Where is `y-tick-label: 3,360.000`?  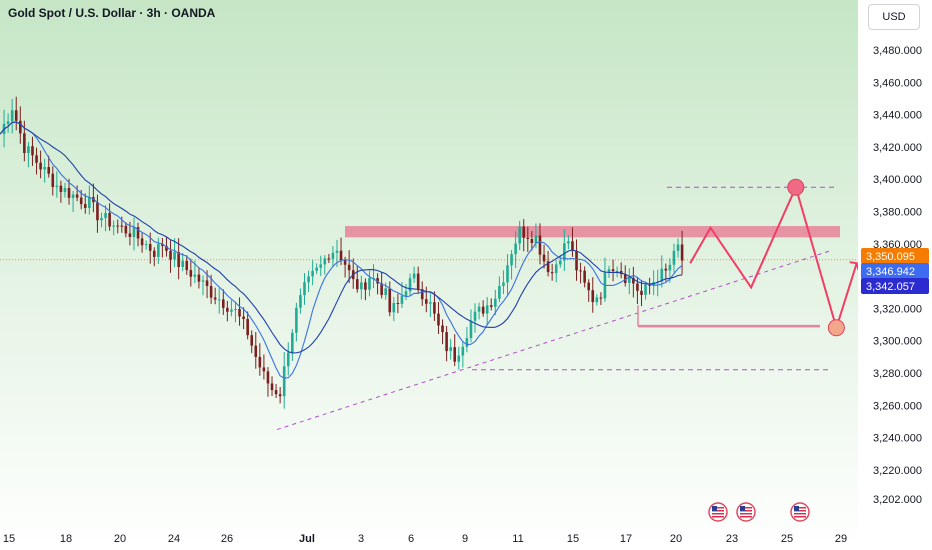
y-tick-label: 3,360.000 is located at coordinates (897, 245).